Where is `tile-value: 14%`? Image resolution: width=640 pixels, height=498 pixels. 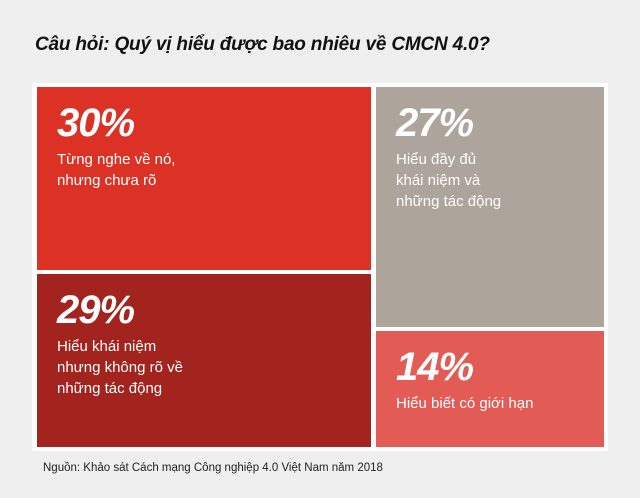
tile-value: 14% is located at coordinates (435, 367).